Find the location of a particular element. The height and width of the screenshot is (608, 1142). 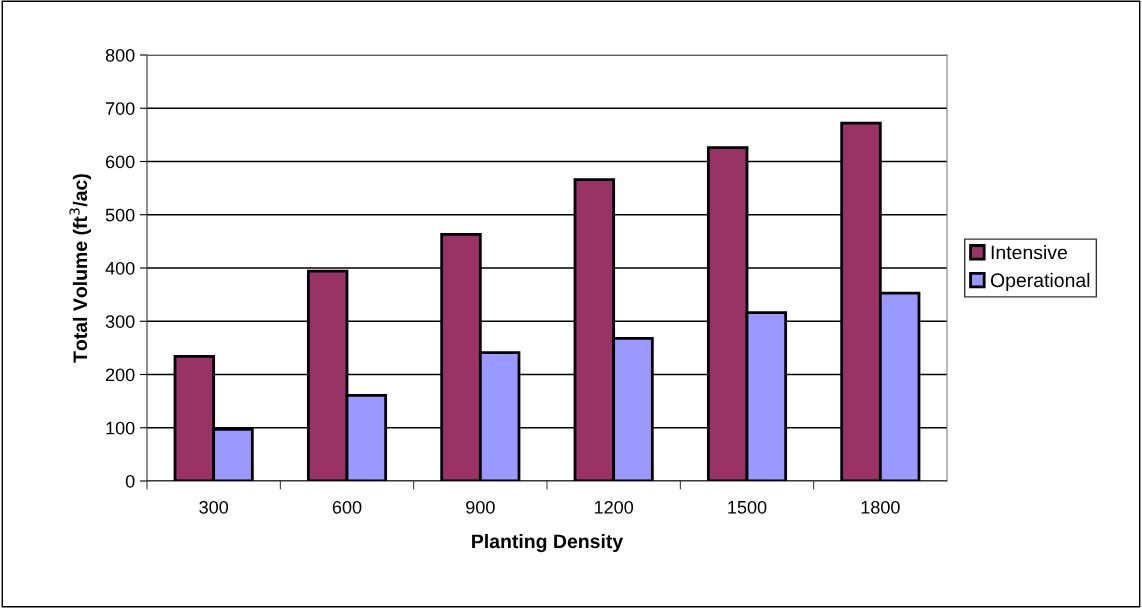

y-tick-label: 0 is located at coordinates (130, 481).